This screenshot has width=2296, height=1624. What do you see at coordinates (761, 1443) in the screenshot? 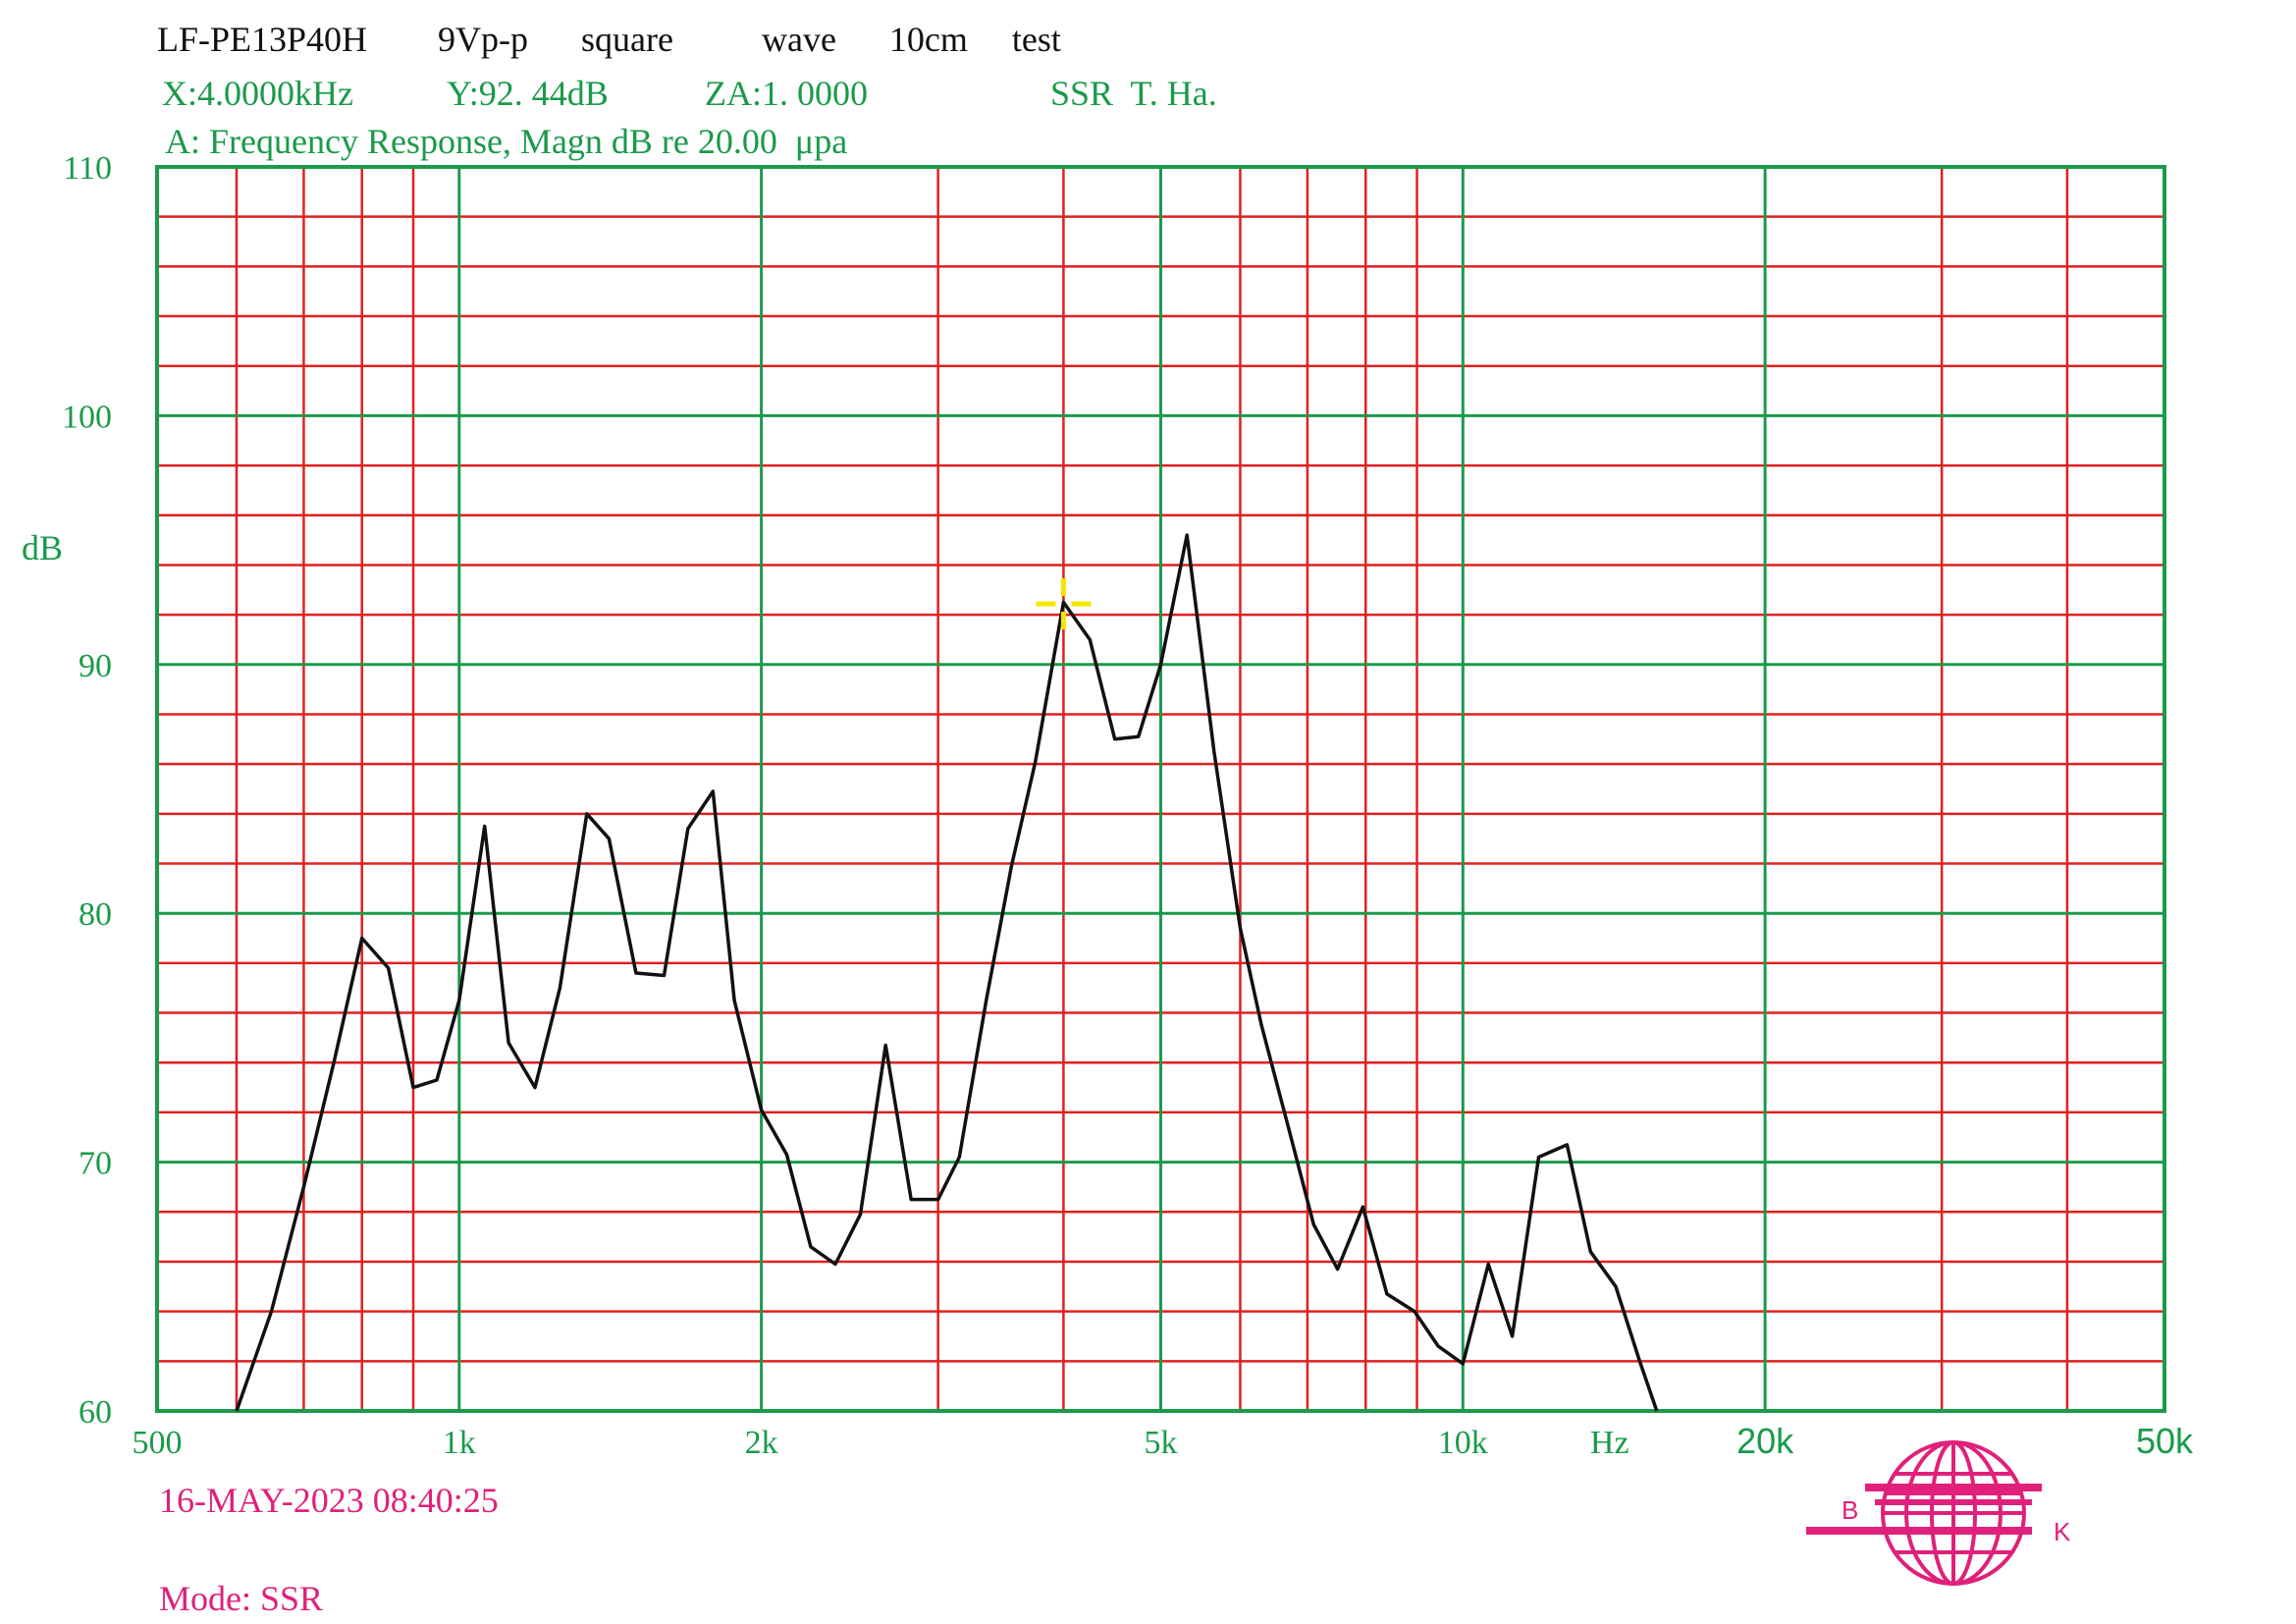
I see `x-tick-label: 2k` at bounding box center [761, 1443].